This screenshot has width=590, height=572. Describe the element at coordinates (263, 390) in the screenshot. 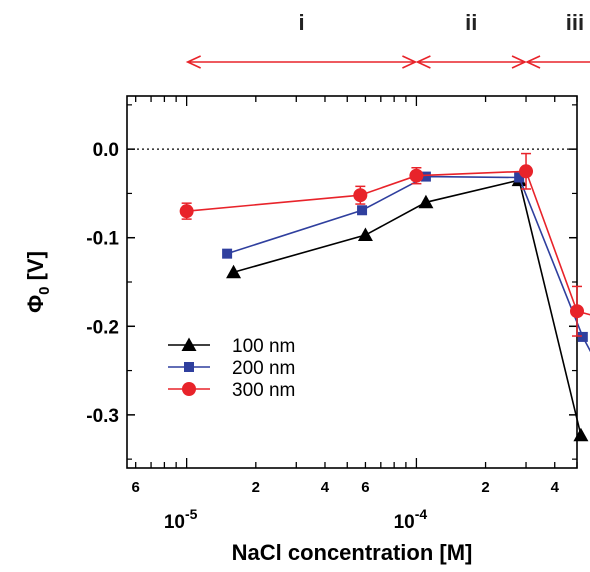

I see `legend-label: 300 nm` at that location.